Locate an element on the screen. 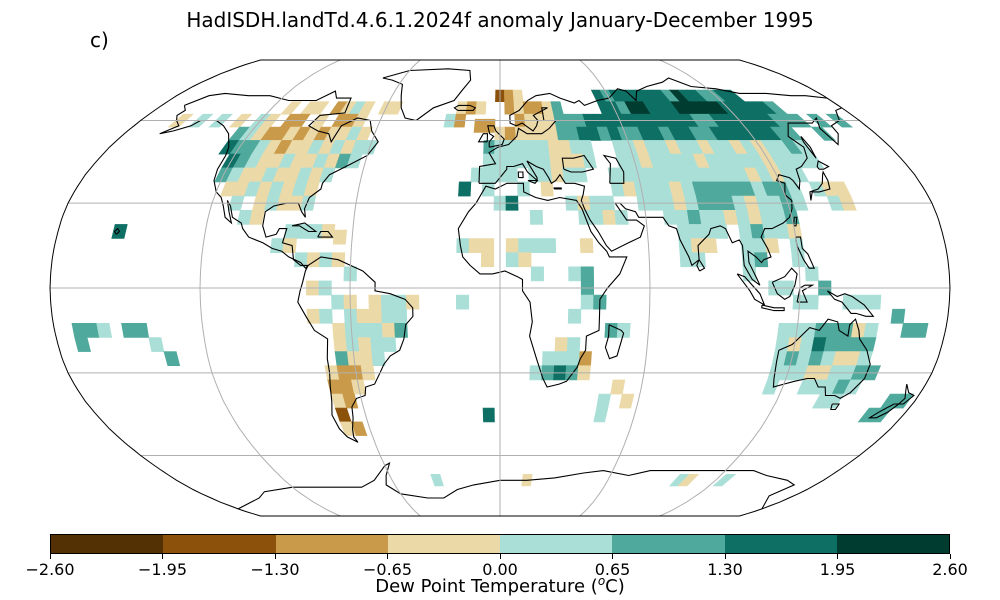  coastline-philippines is located at coordinates (805, 252).